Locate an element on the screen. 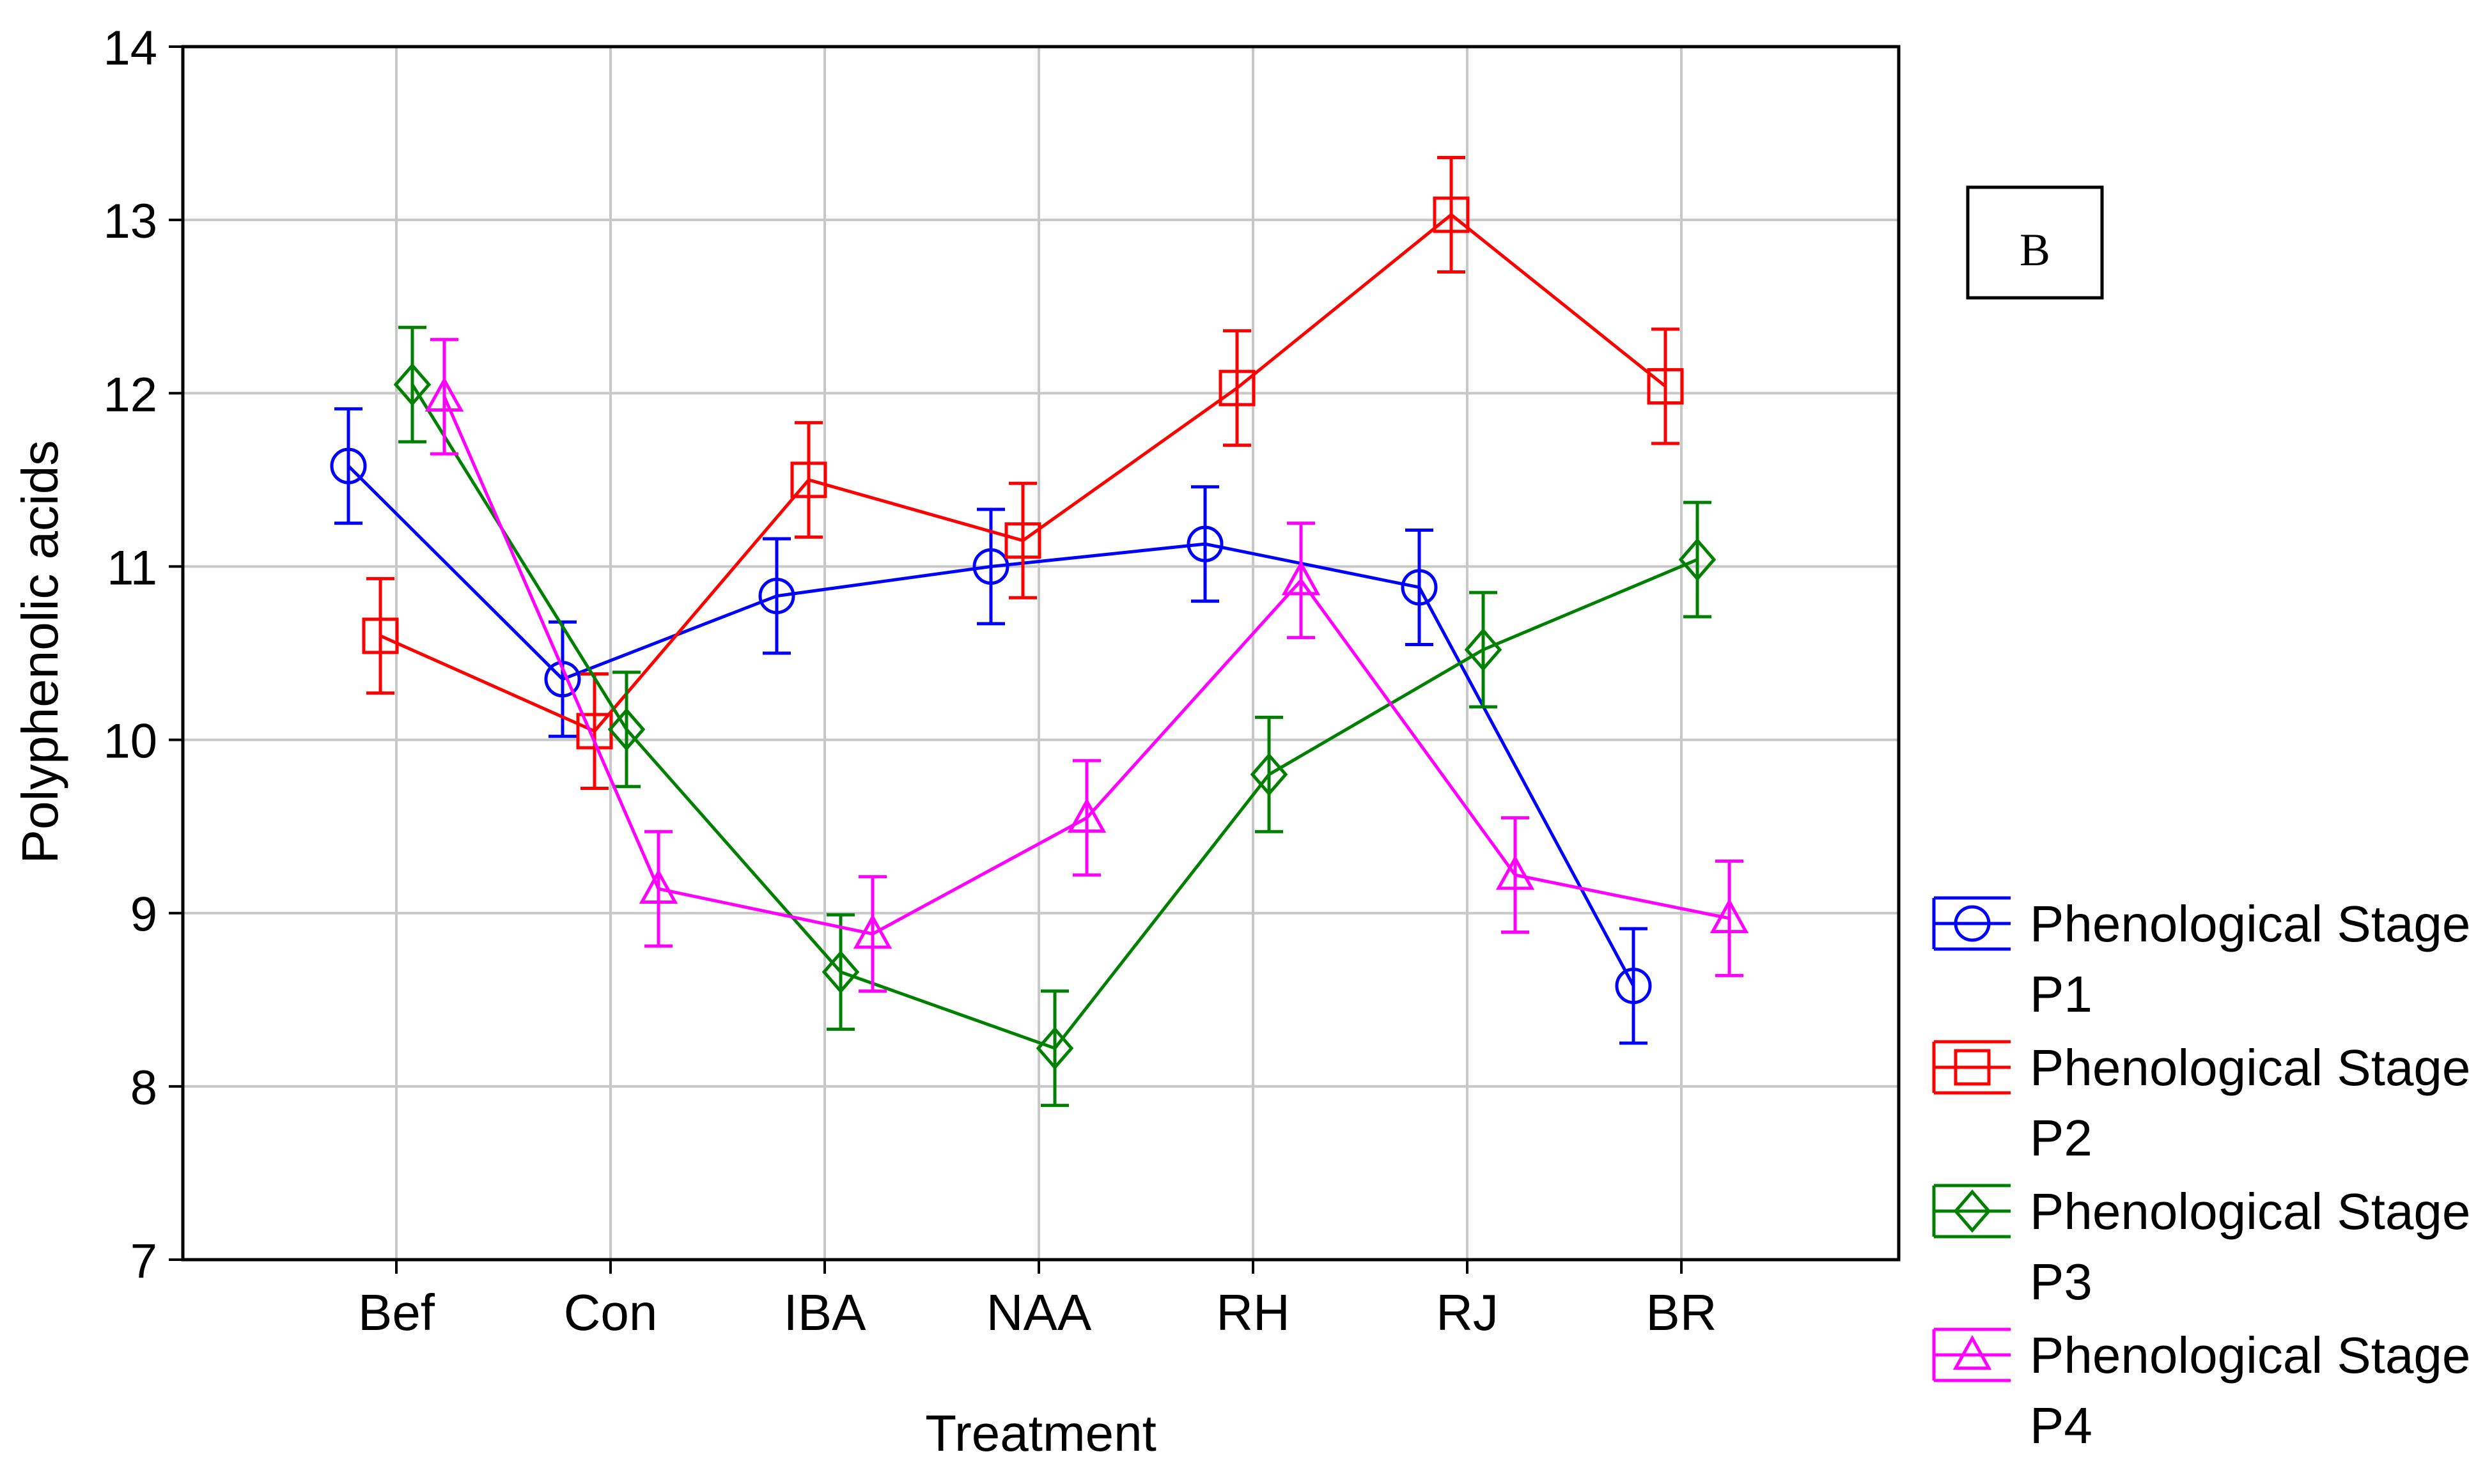 The height and width of the screenshot is (1484, 2469). y-tick-label: 14 is located at coordinates (130, 48).